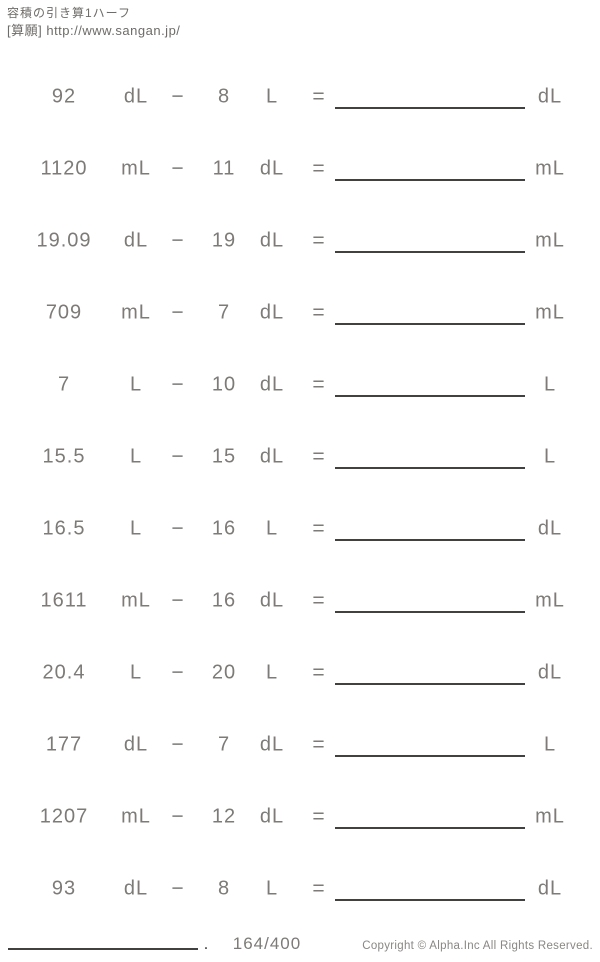  What do you see at coordinates (64, 456) in the screenshot?
I see `operand-a: 15.5` at bounding box center [64, 456].